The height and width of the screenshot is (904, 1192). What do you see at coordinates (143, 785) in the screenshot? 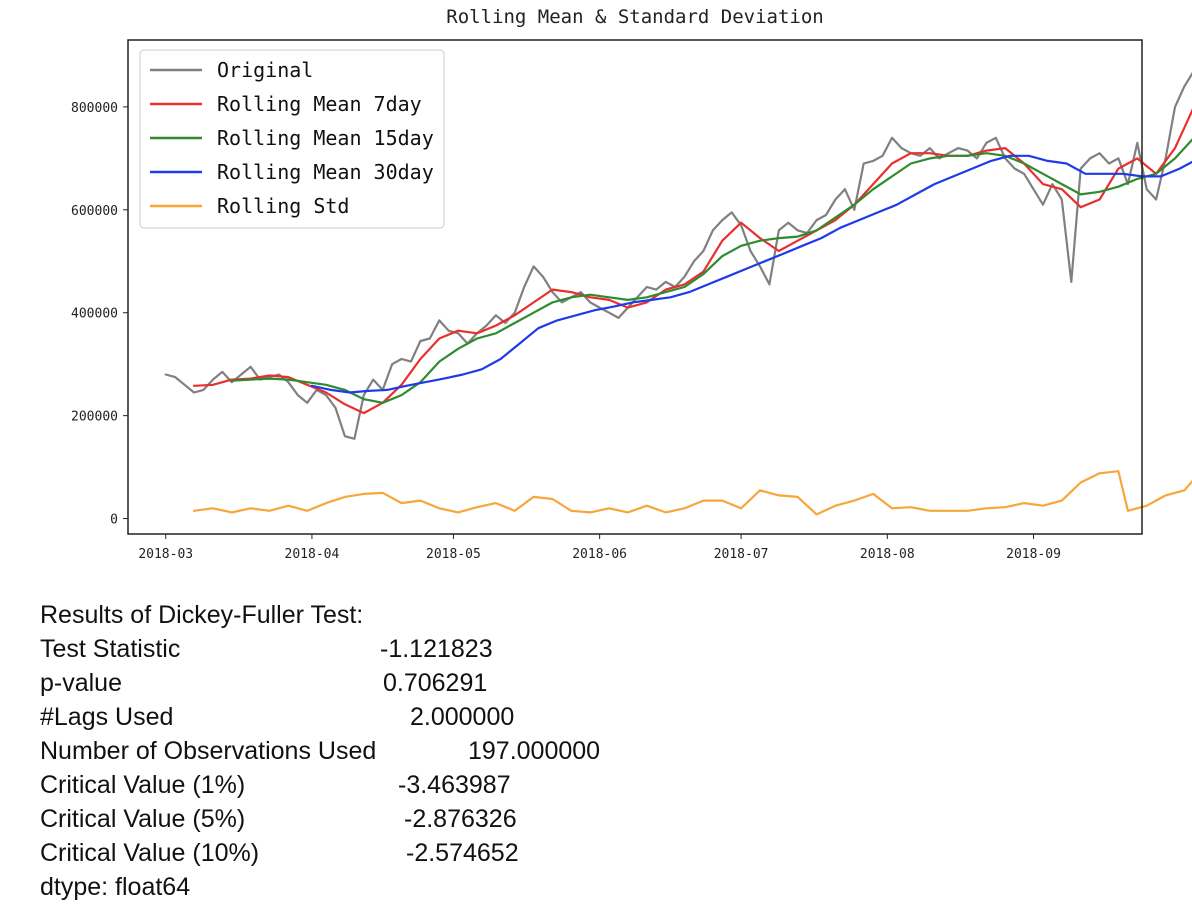
I see `result-label: Critical Value (1%)` at bounding box center [143, 785].